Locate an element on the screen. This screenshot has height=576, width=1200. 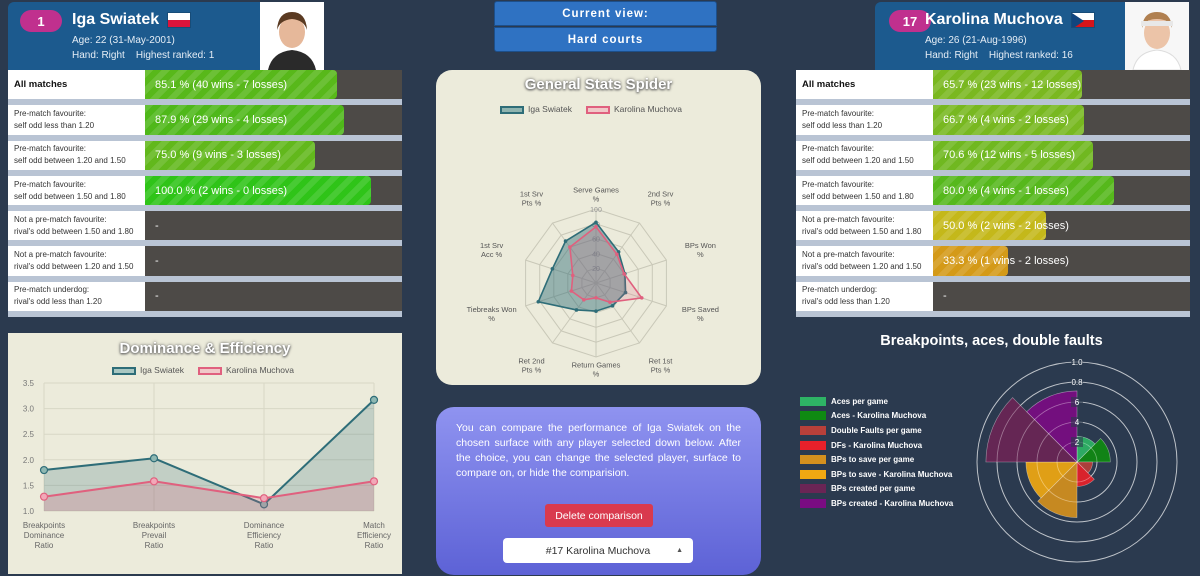
compare-player-select-value: #17 Karolina Muchova is located at coordinates (598, 550).